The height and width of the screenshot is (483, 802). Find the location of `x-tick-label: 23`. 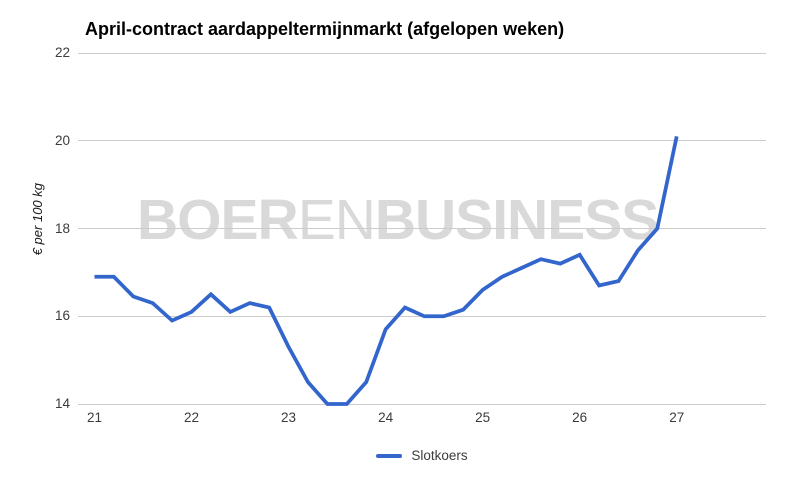

x-tick-label: 23 is located at coordinates (289, 417).